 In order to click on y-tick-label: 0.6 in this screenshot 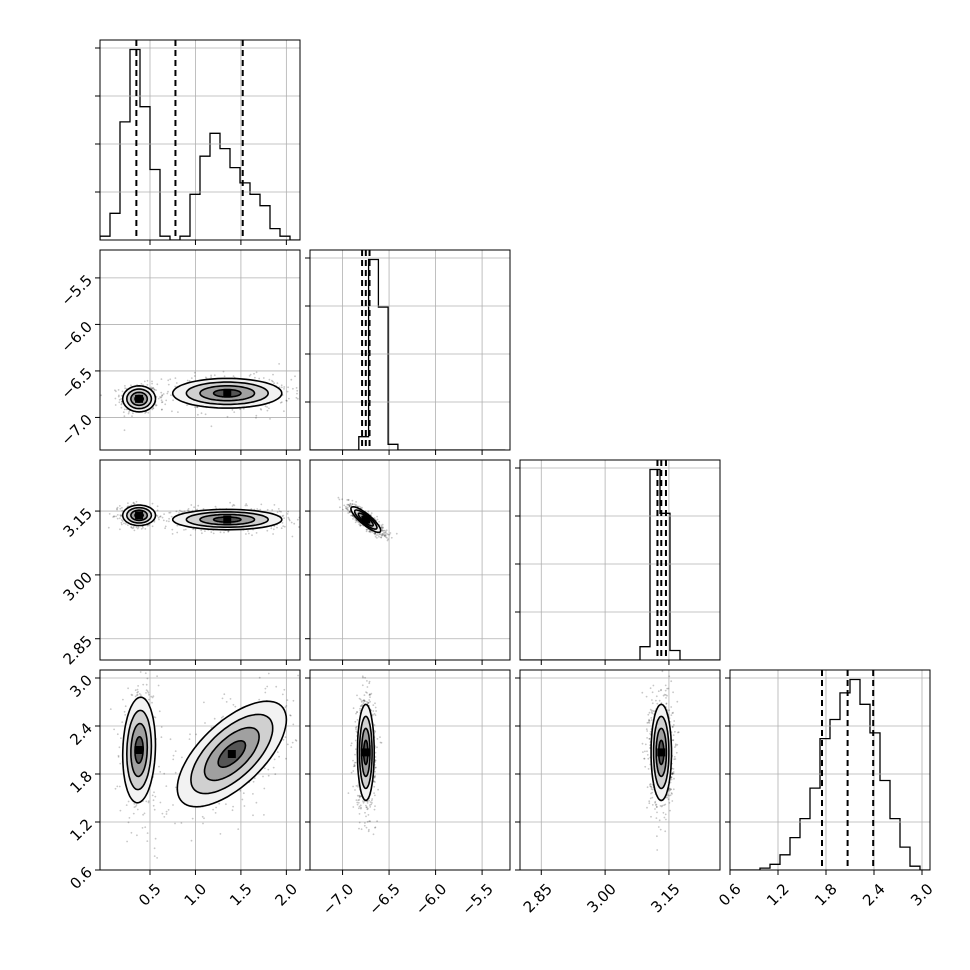, I will do `click(81, 878)`.